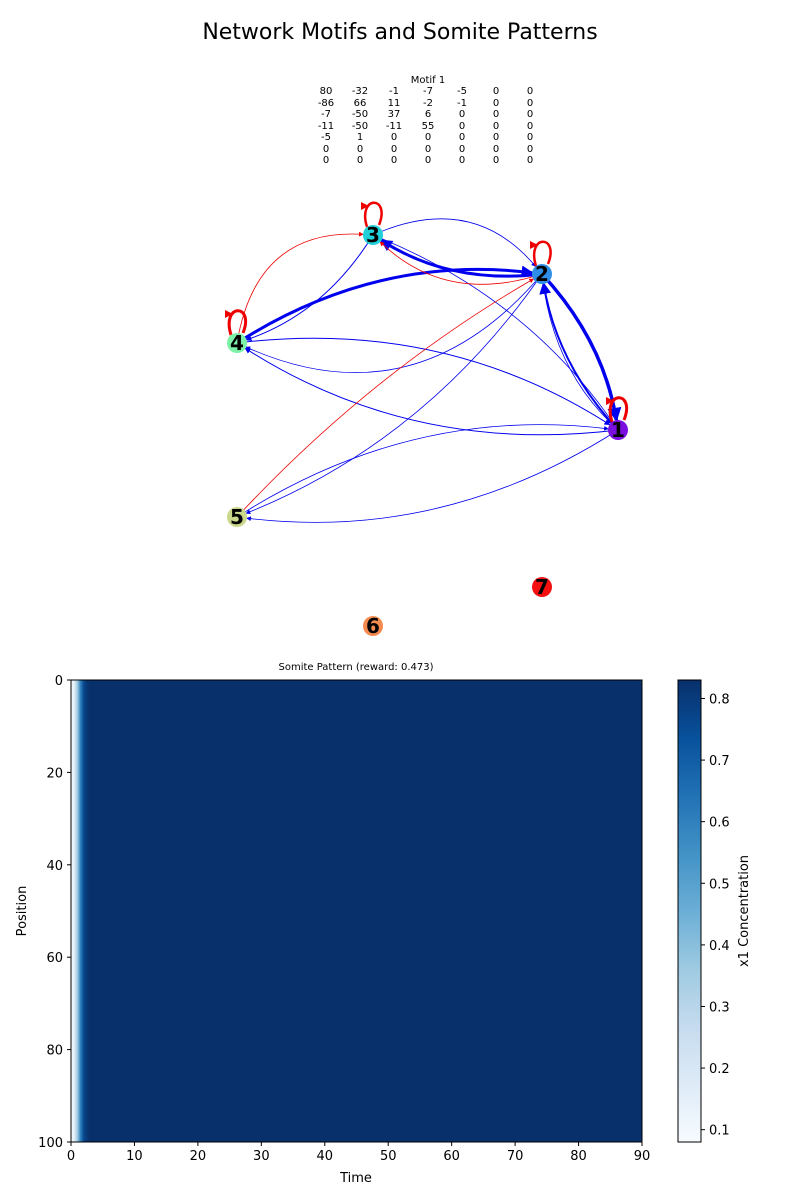 The width and height of the screenshot is (800, 1200). I want to click on figure-title: Network Motifs and Somite Patterns, so click(400, 32).